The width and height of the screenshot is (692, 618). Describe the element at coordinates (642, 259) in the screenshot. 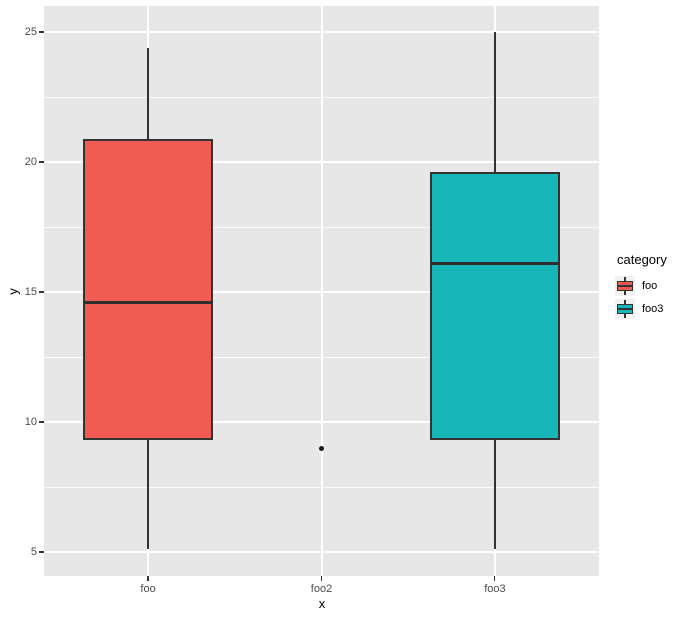

I see `legend-title: category` at that location.